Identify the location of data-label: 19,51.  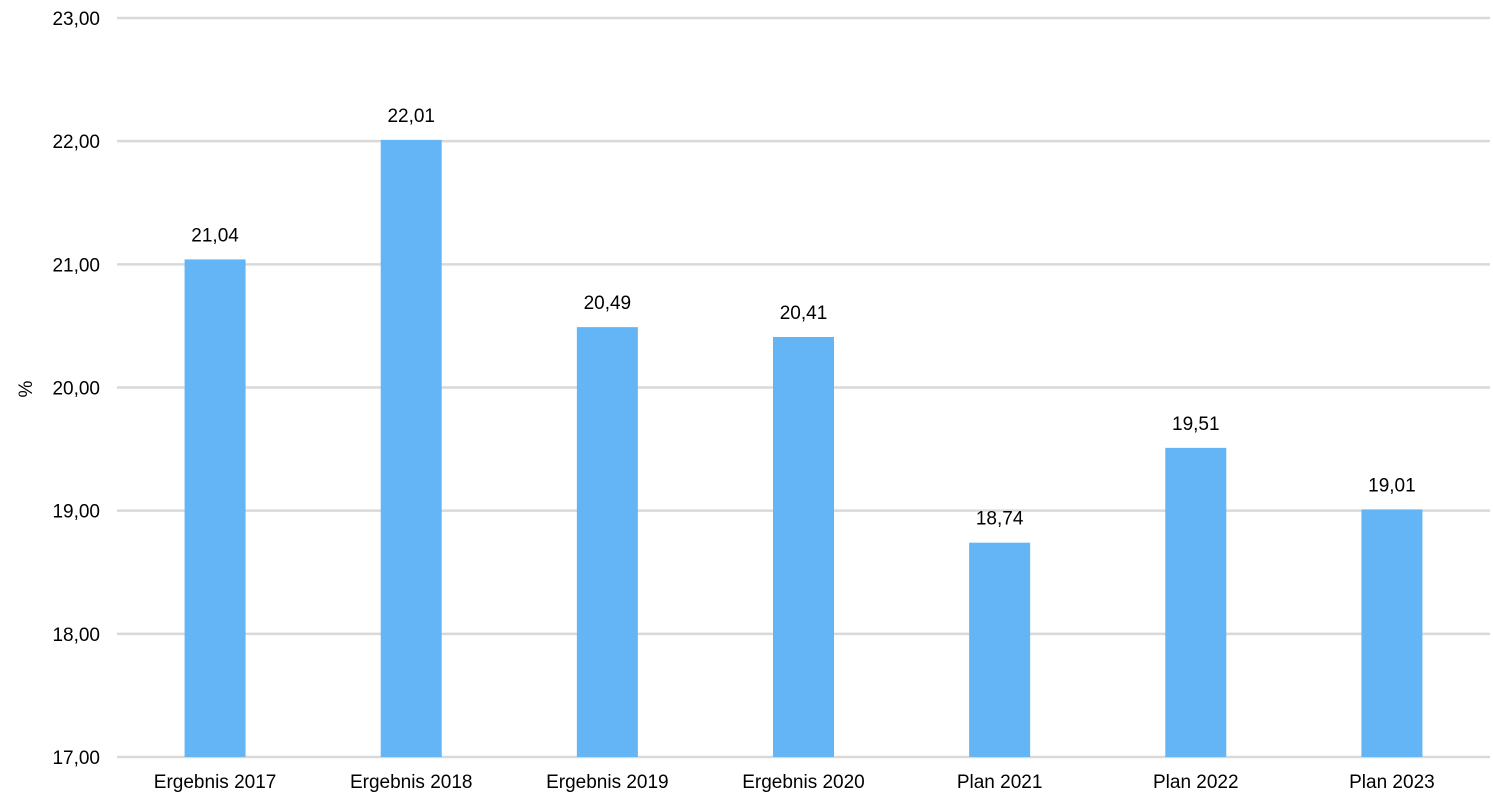
(1196, 424).